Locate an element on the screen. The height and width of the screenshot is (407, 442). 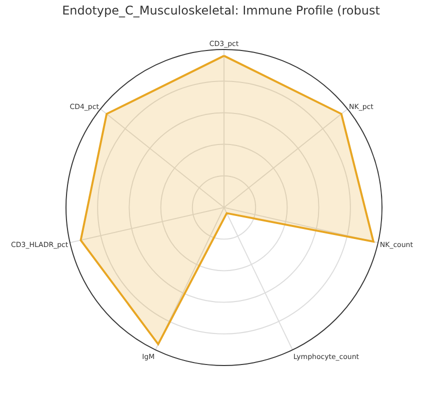
chart-title: Endotype_C_Musculoskeletal: Immune Profile (robust is located at coordinates (221, 11).